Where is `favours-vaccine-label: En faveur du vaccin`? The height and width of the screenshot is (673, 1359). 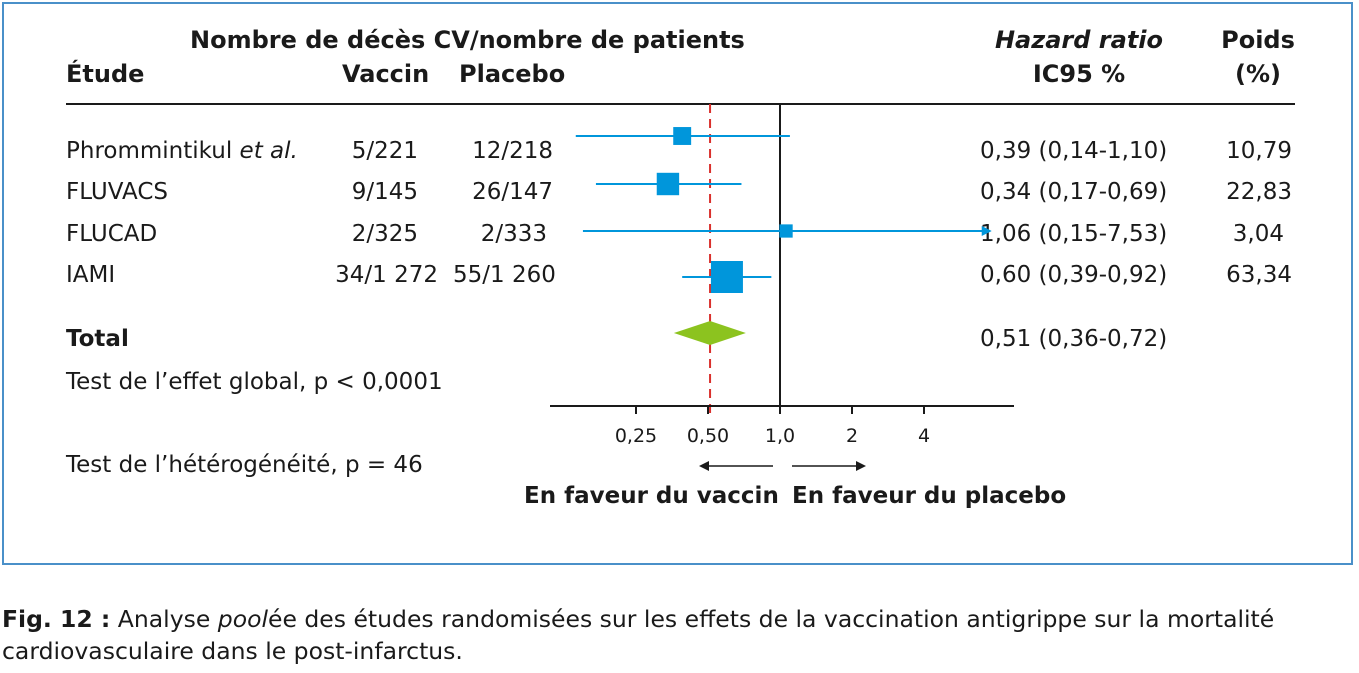
favours-vaccine-label: En faveur du vaccin is located at coordinates (651, 496).